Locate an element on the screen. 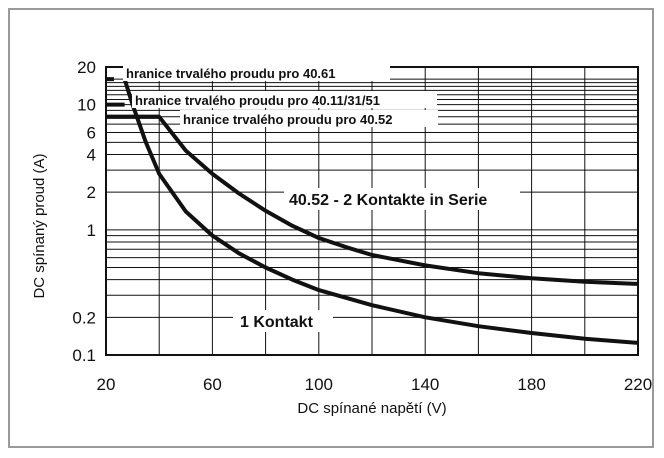 This screenshot has width=664, height=458. y-tick-label: 0.1 is located at coordinates (84, 355).